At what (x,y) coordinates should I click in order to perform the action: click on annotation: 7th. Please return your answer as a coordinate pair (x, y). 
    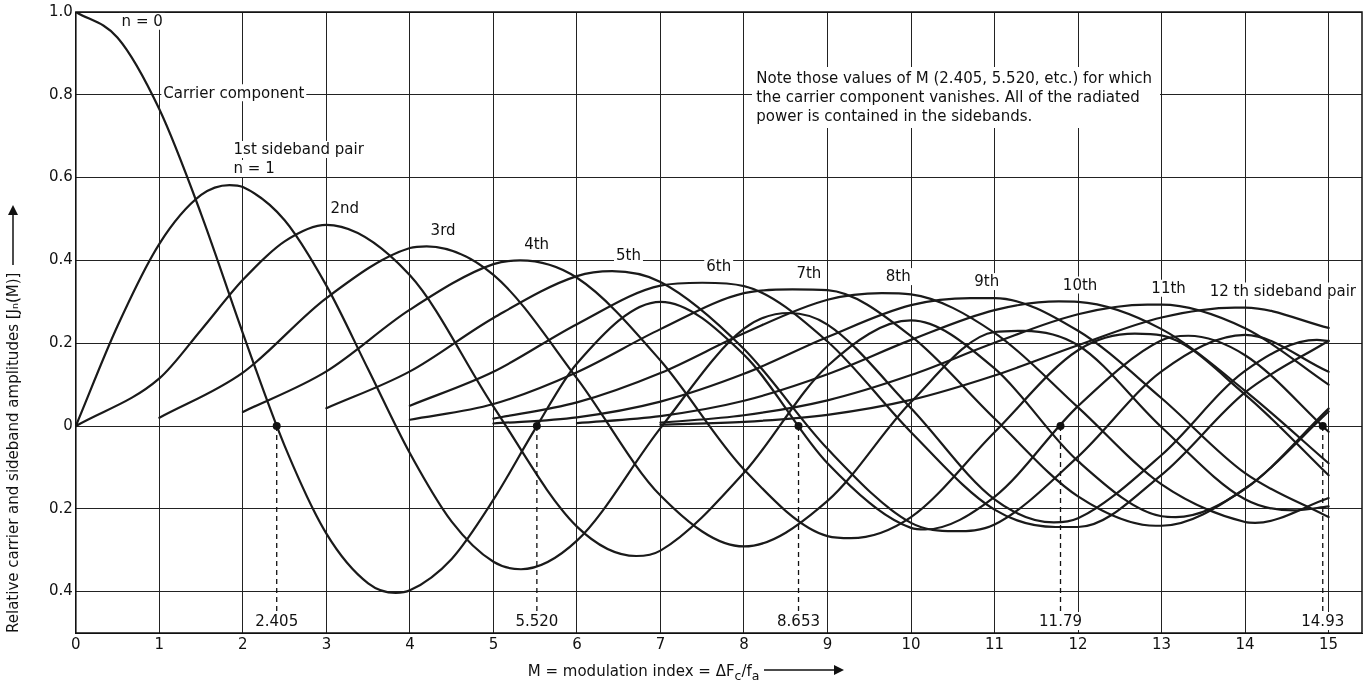
    Looking at the image, I should click on (809, 272).